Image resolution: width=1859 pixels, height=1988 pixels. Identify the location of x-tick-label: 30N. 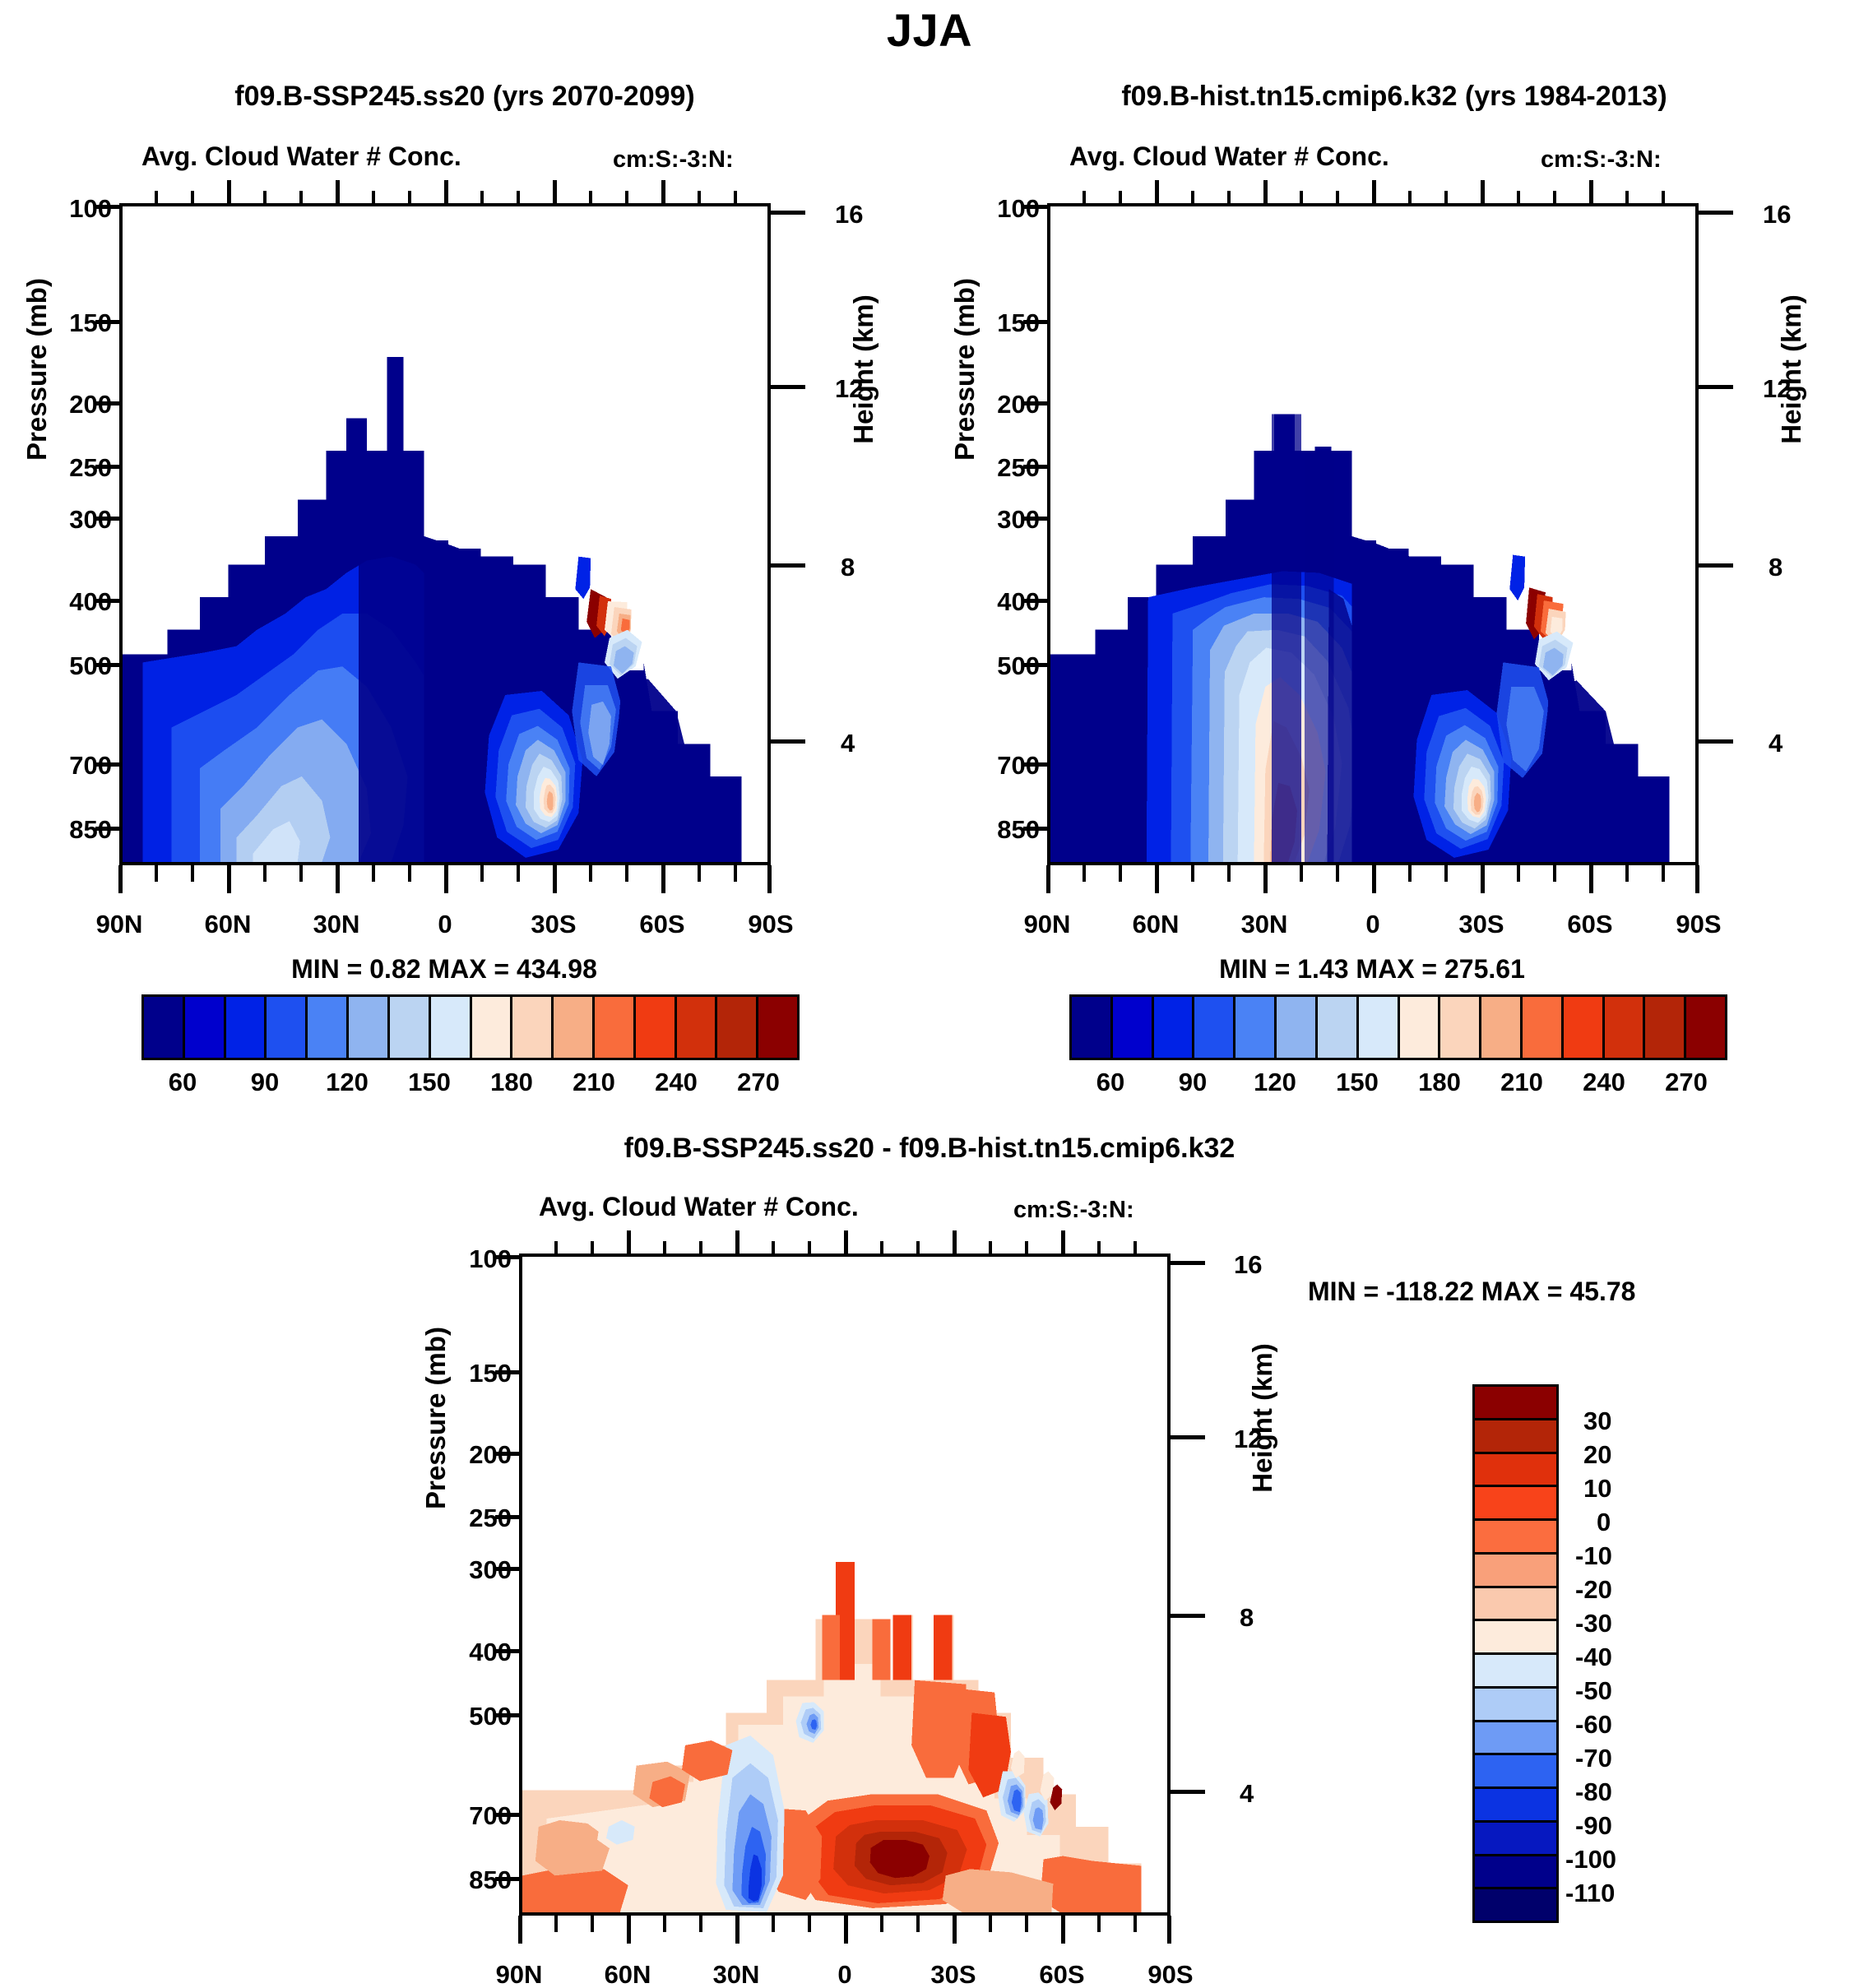
(336, 924).